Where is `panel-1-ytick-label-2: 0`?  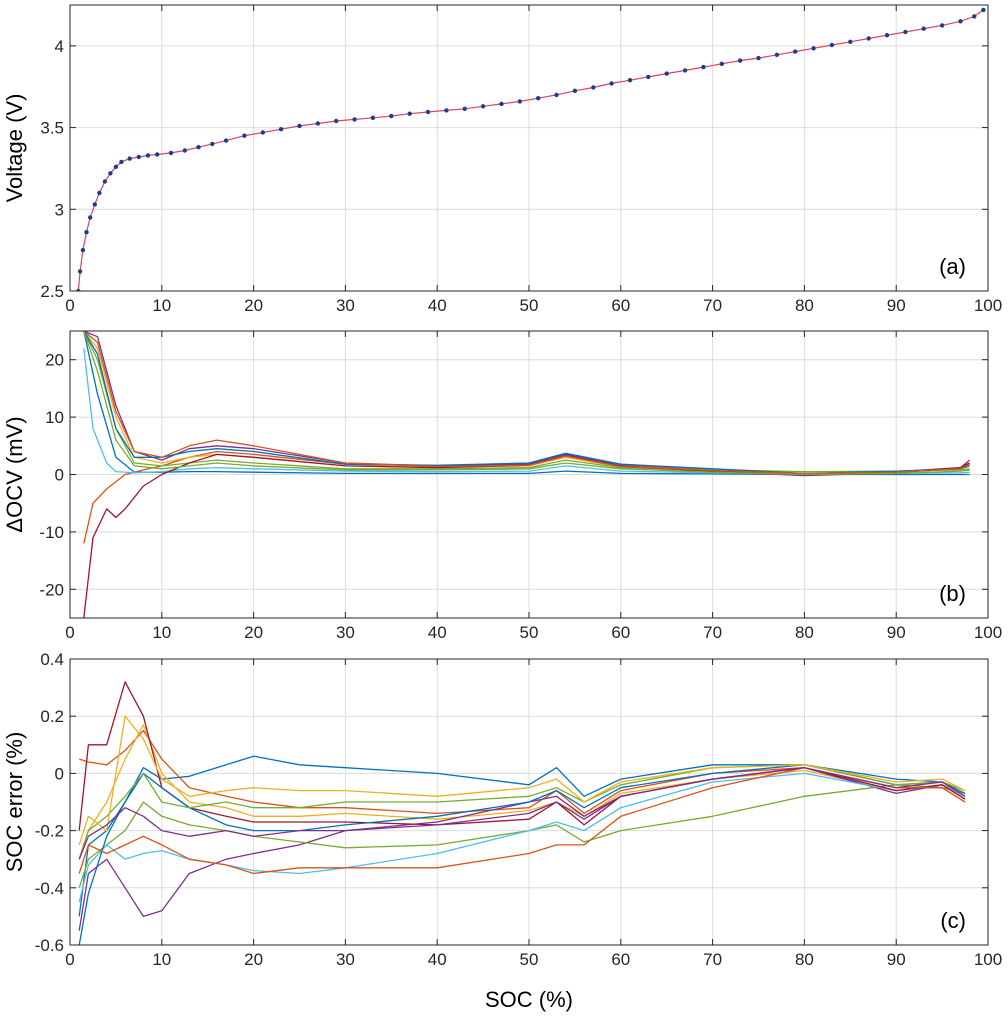 panel-1-ytick-label-2: 0 is located at coordinates (59, 475).